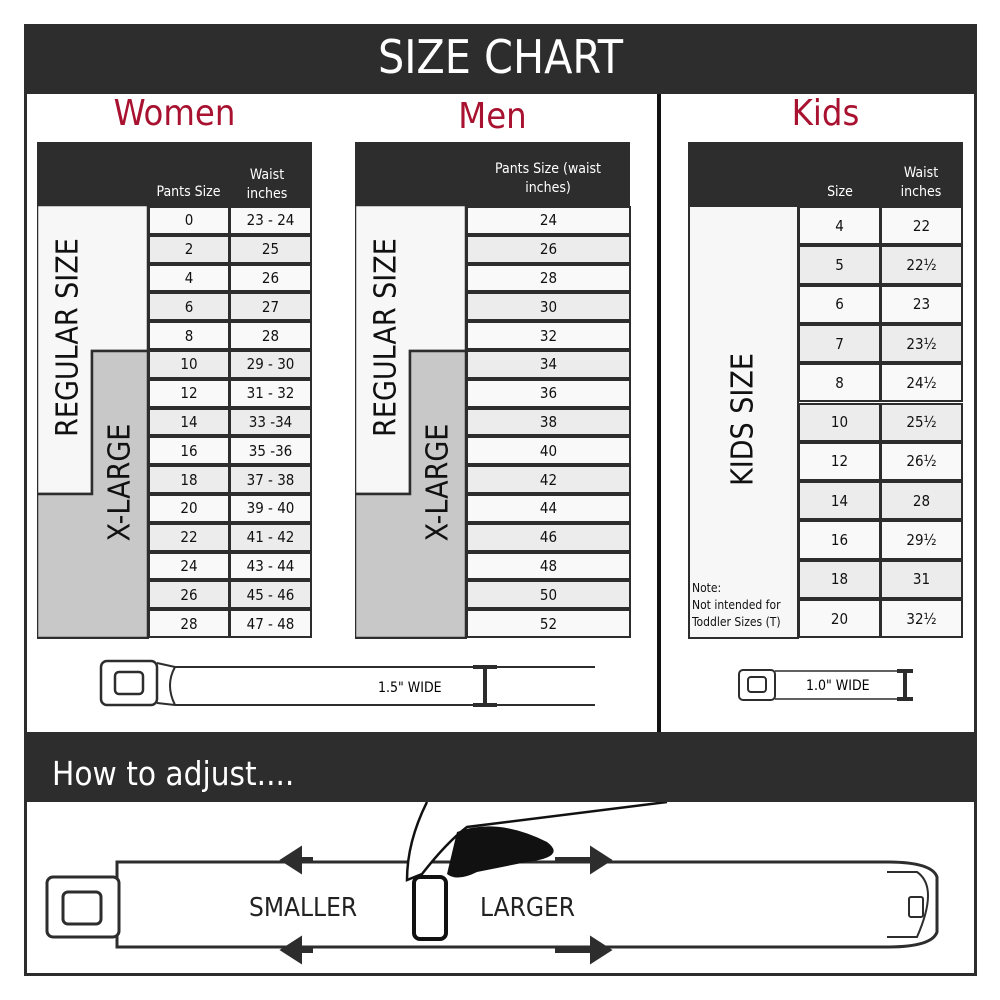 Image resolution: width=1000 pixels, height=1000 pixels. Describe the element at coordinates (303, 908) in the screenshot. I see `smaller-label: SMALLER` at that location.